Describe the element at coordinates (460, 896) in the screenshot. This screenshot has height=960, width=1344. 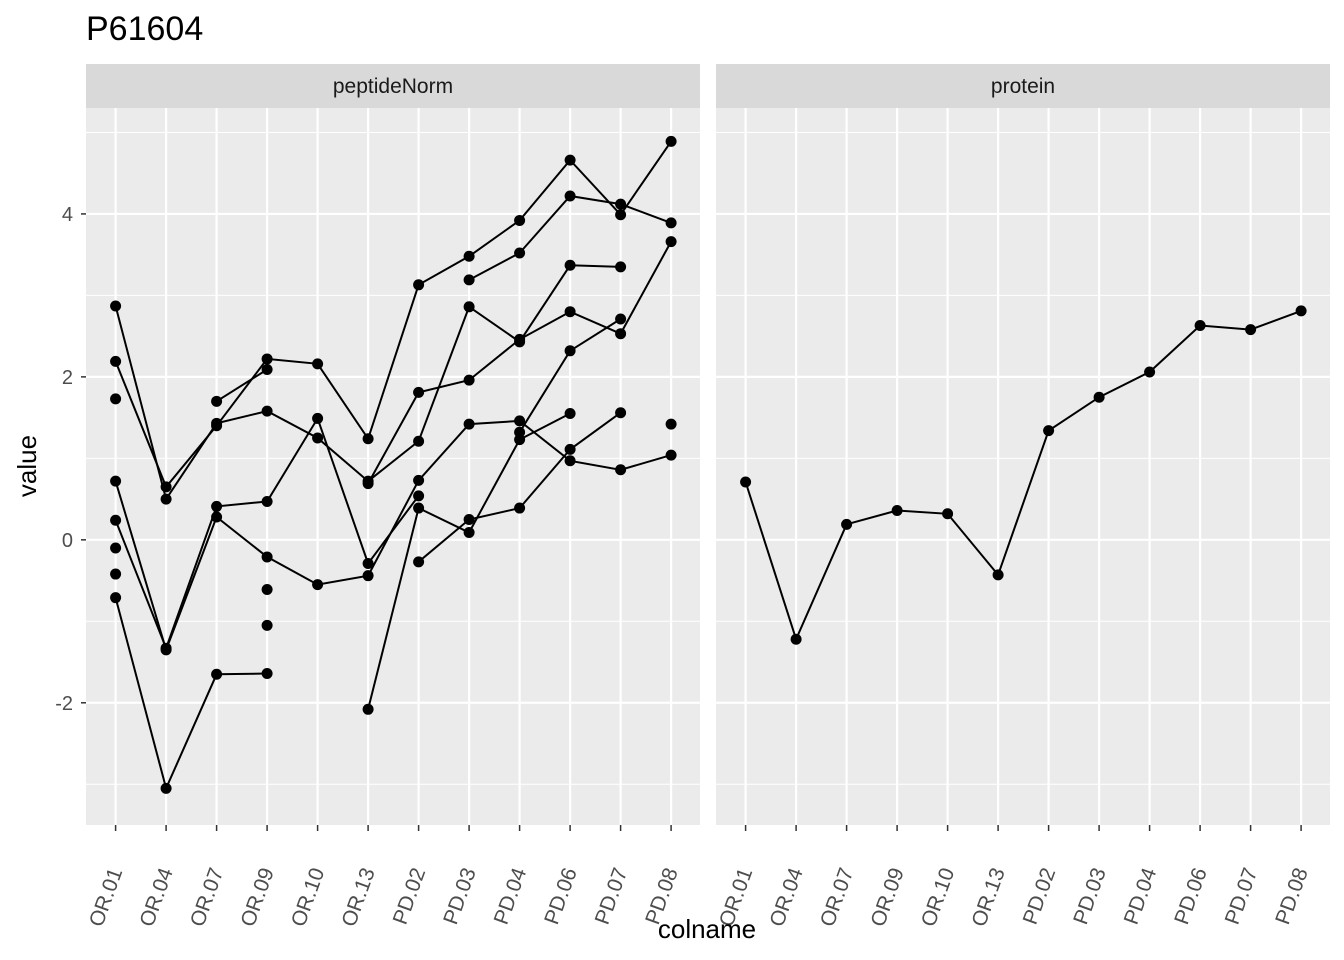
I see `x-tick-label: PD.03` at that location.